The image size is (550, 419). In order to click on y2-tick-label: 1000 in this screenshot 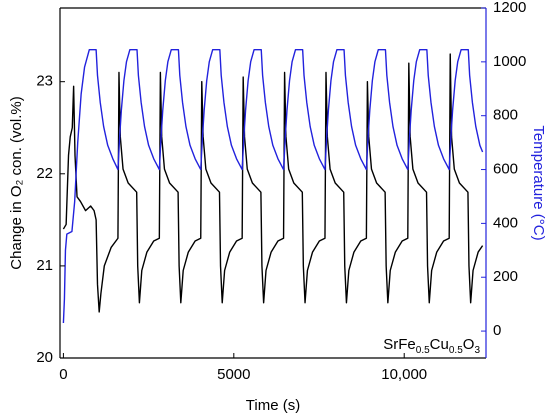, I will do `click(509, 61)`.